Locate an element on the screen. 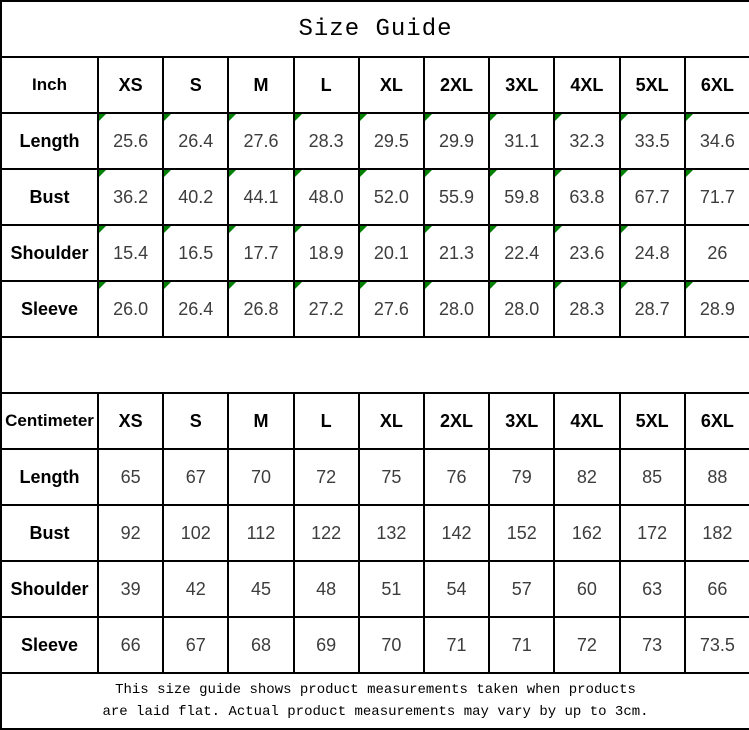 Image resolution: width=749 pixels, height=730 pixels. measurement-value: 32.3 is located at coordinates (587, 140).